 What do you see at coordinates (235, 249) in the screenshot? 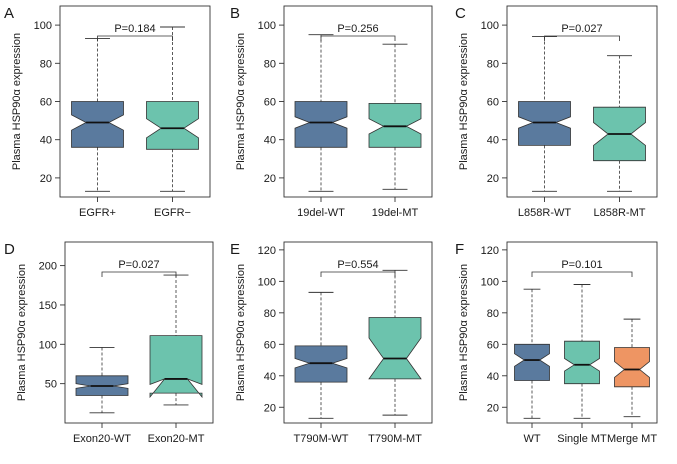
I see `panel-label: E` at bounding box center [235, 249].